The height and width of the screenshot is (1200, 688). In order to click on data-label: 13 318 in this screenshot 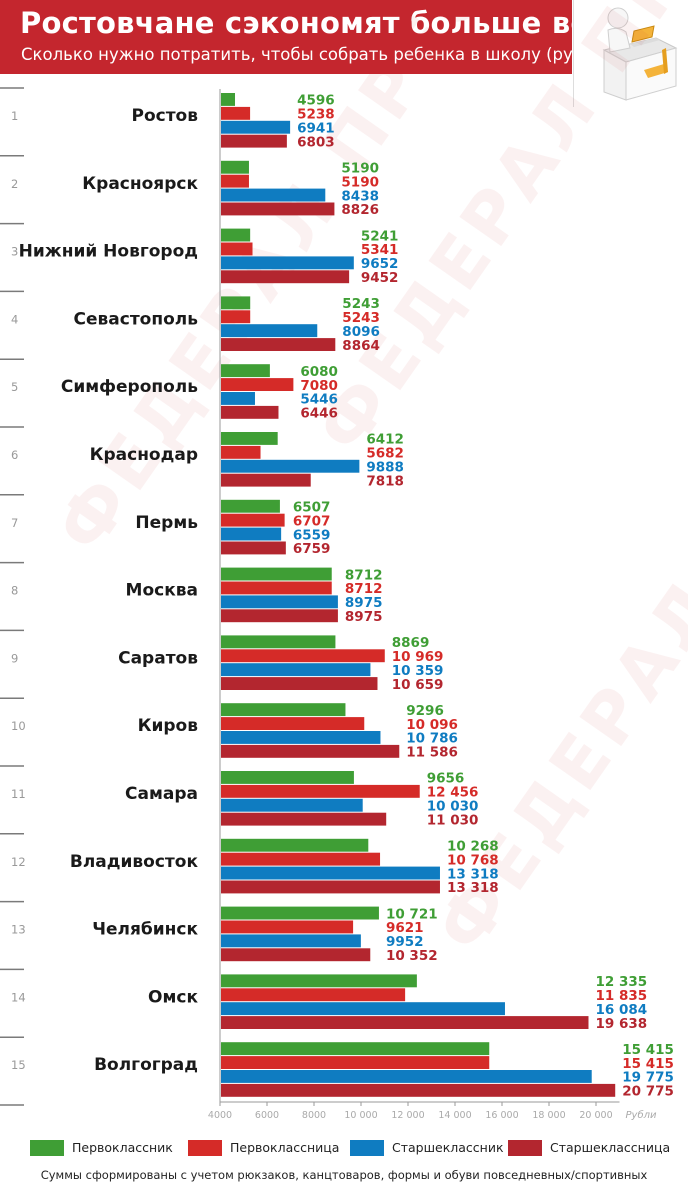, I will do `click(473, 874)`.